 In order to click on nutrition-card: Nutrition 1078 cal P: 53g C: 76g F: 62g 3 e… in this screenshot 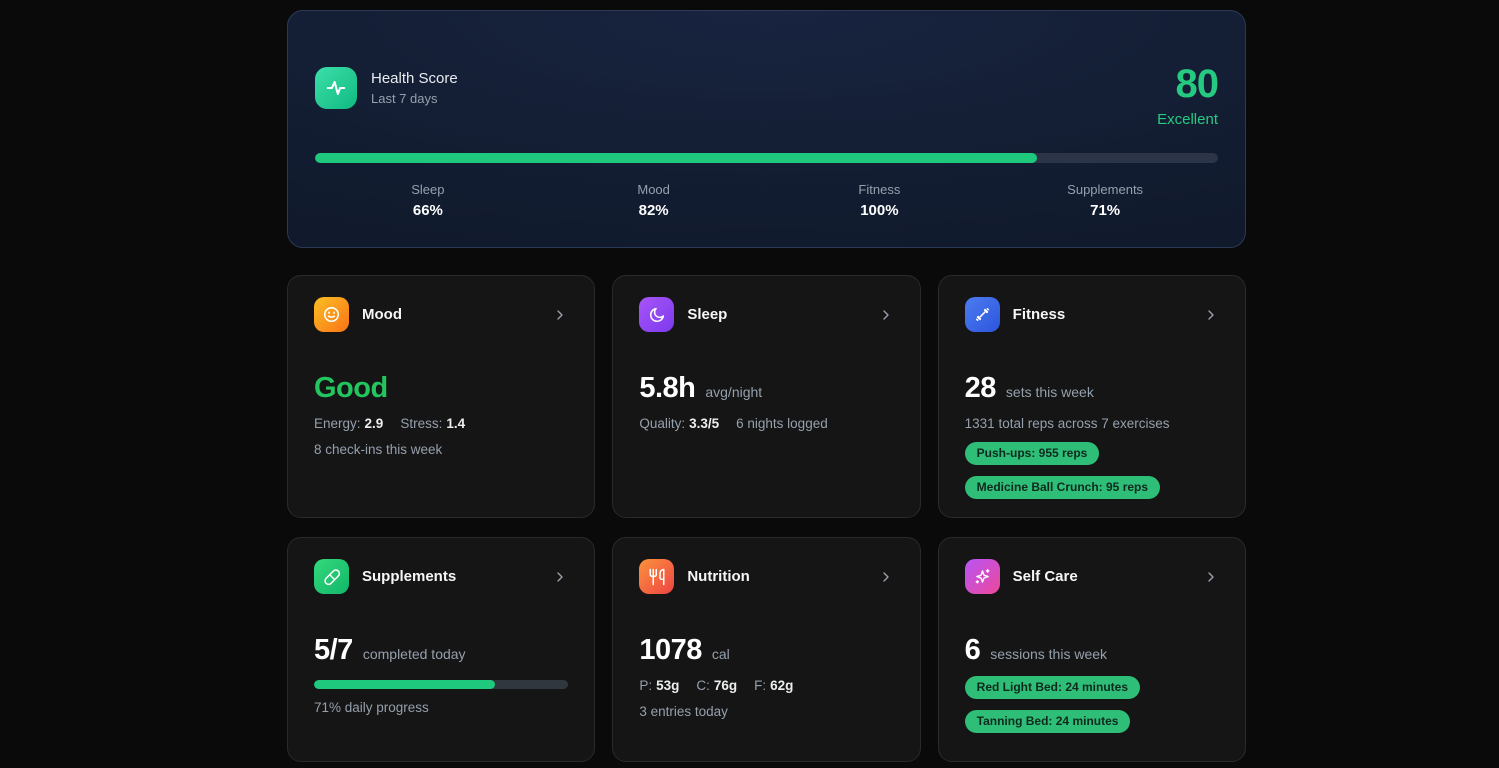, I will do `click(766, 649)`.